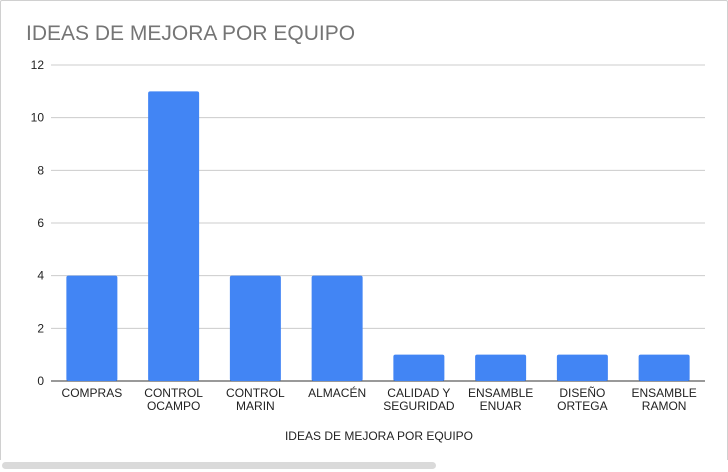 This screenshot has width=728, height=472. I want to click on y-axis-ticks: 0 2 4 6 8 10 12, so click(38, 223).